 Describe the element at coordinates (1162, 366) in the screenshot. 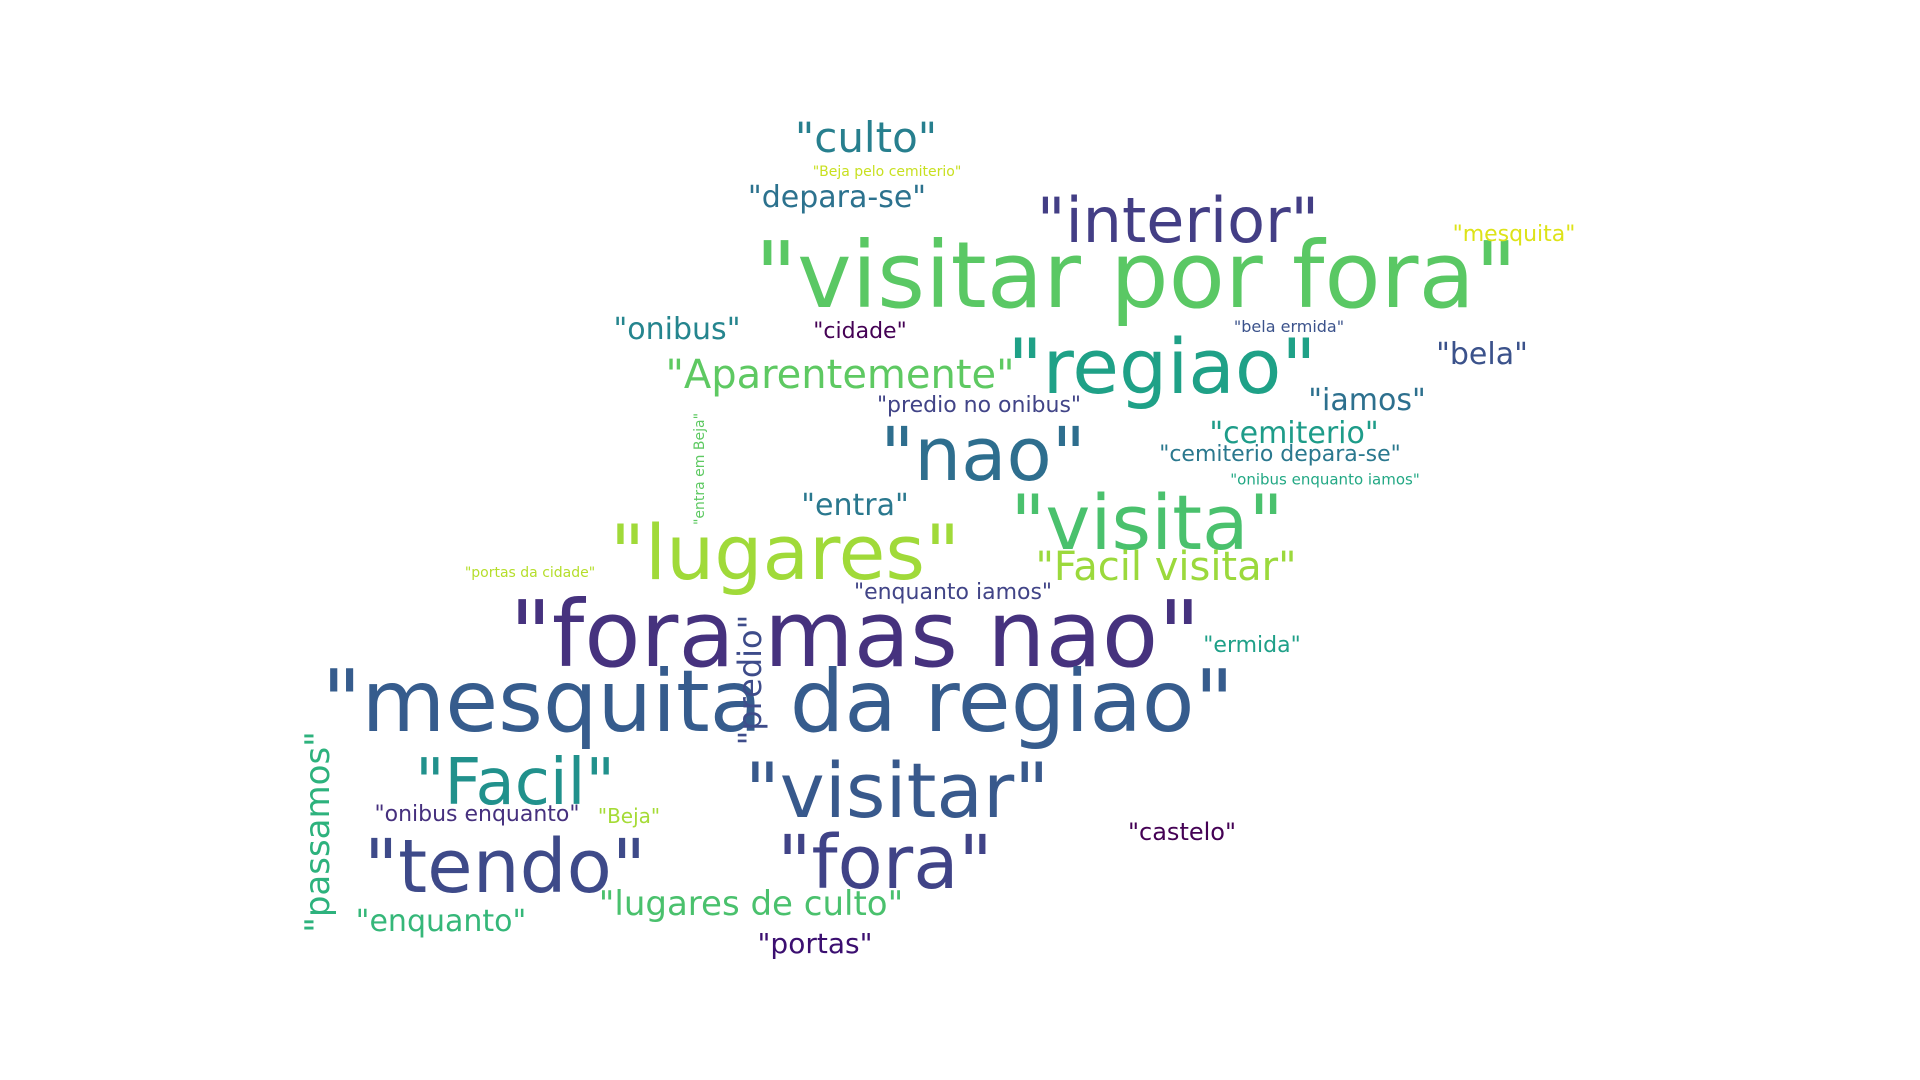

I see `word: "regiao"` at that location.